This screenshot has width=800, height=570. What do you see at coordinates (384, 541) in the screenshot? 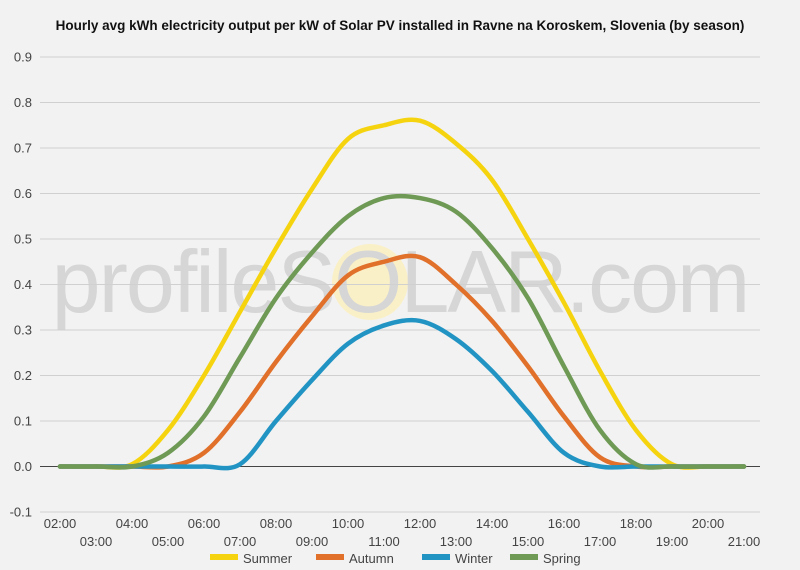
I see `x-tick-label: 11:00` at bounding box center [384, 541].